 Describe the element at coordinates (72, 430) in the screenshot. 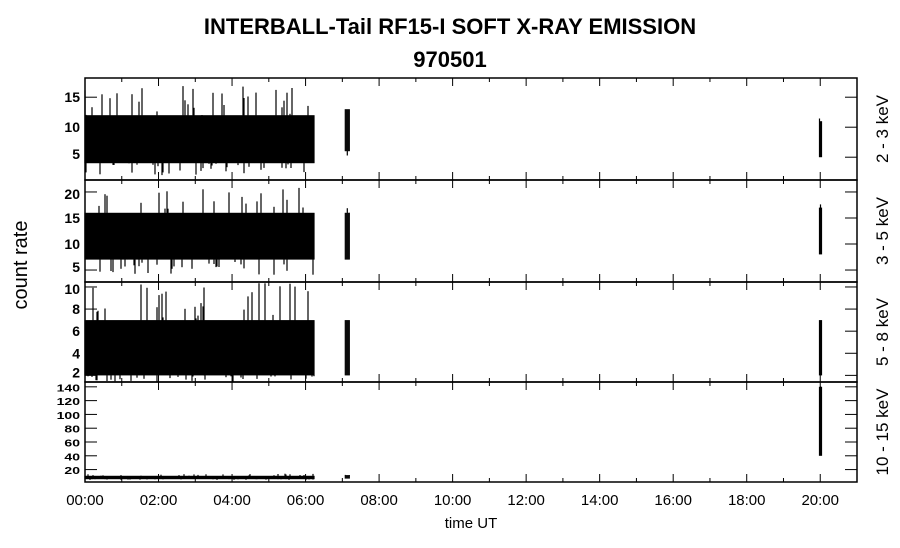

I see `y-tick-label: 80` at that location.